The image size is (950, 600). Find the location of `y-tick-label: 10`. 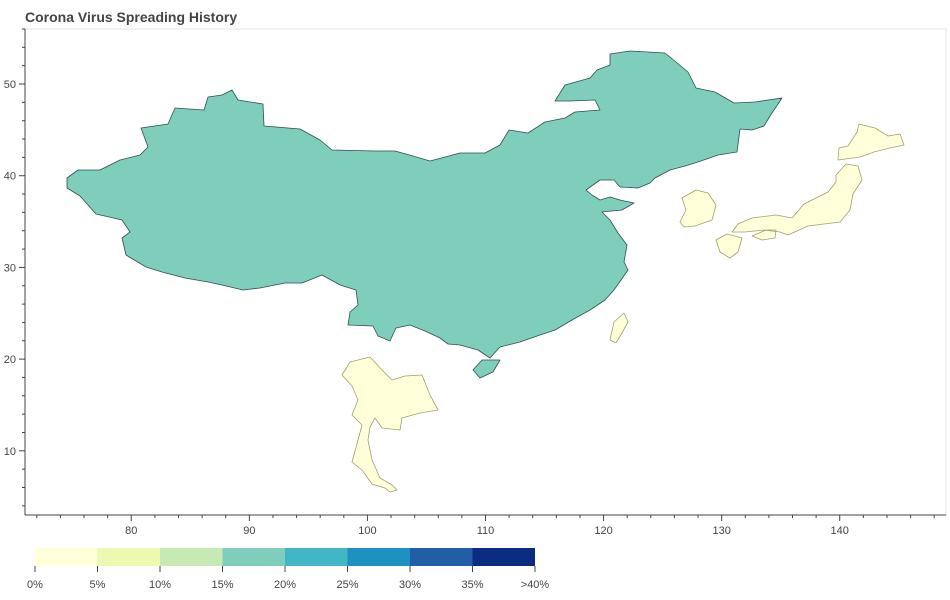

y-tick-label: 10 is located at coordinates (10, 452).